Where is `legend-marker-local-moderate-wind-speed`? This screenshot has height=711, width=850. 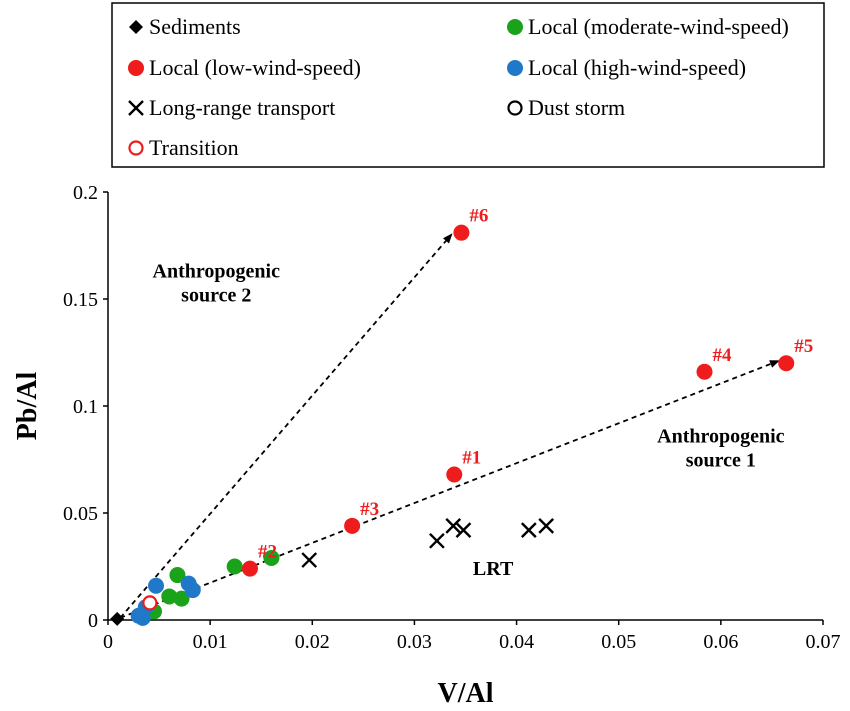 legend-marker-local-moderate-wind-speed is located at coordinates (515, 27).